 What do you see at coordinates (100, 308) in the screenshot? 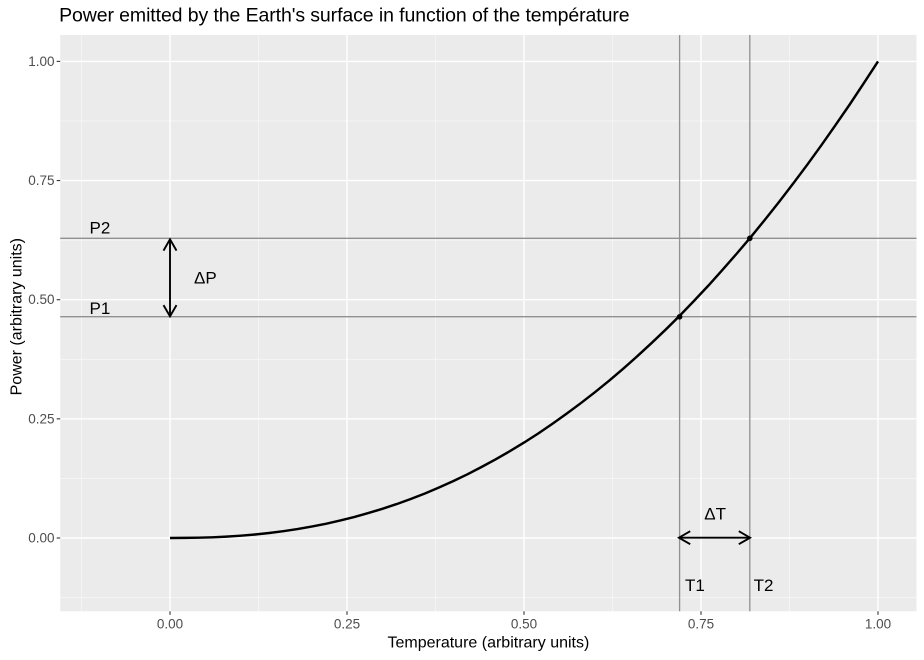
I see `svg-text: P1` at bounding box center [100, 308].